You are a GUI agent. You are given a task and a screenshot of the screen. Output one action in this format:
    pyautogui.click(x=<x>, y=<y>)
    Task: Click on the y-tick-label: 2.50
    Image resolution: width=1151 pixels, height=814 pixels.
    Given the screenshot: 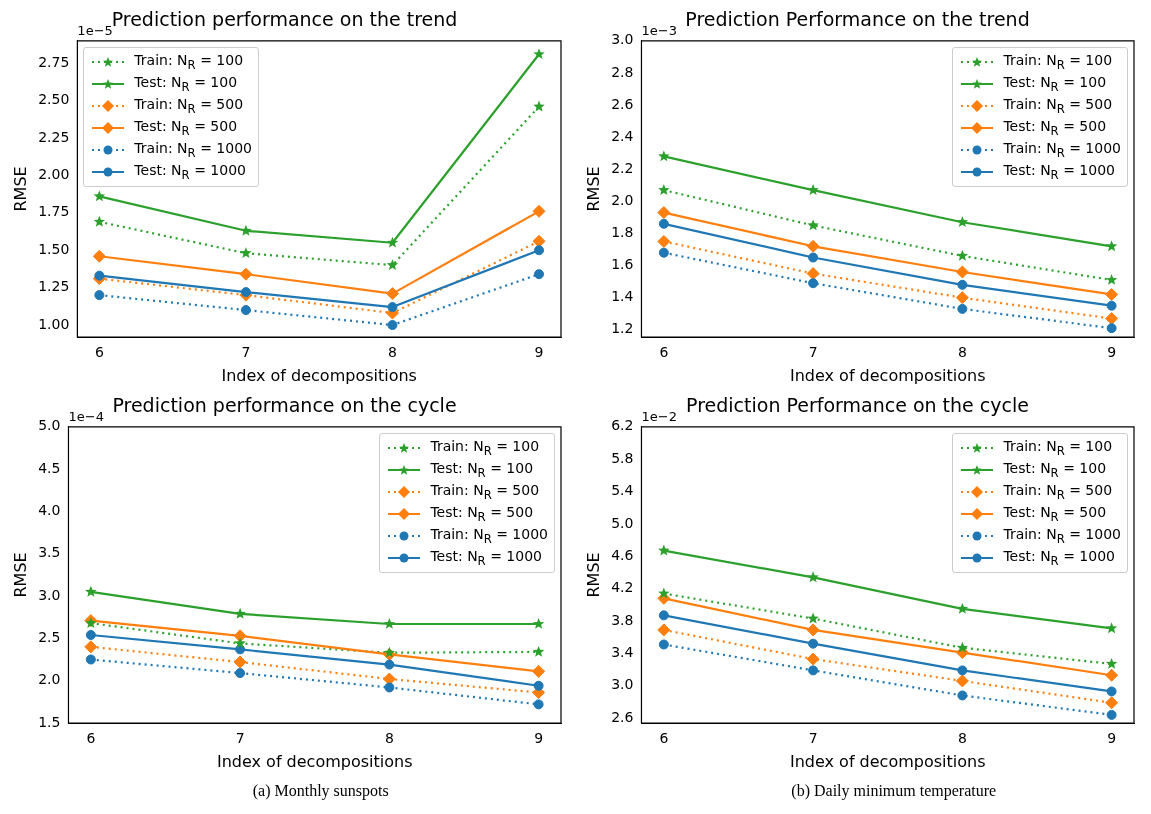 What is the action you would take?
    pyautogui.click(x=54, y=99)
    